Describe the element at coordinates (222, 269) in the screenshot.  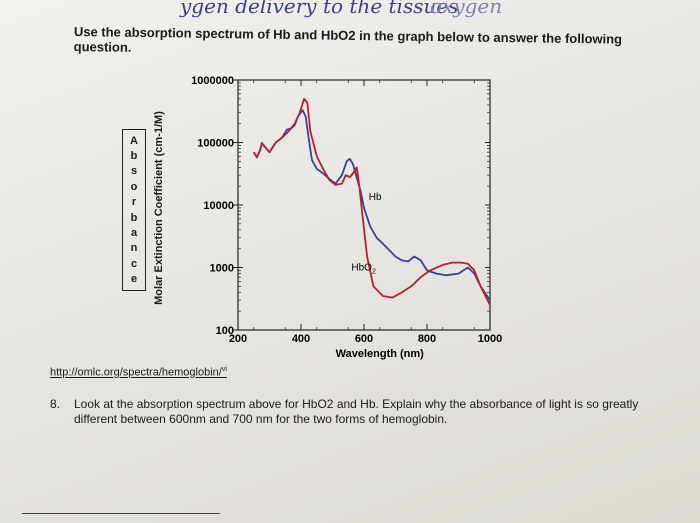
I see `y-tick-label: 1000` at that location.